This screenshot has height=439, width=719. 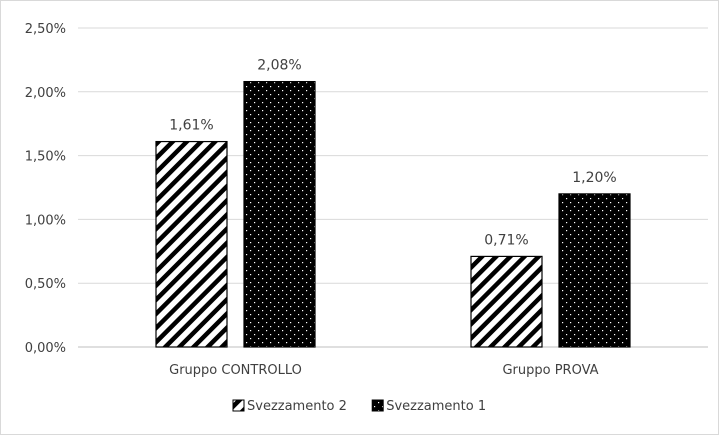 I want to click on legend-label: Svezzamento 1, so click(x=436, y=406).